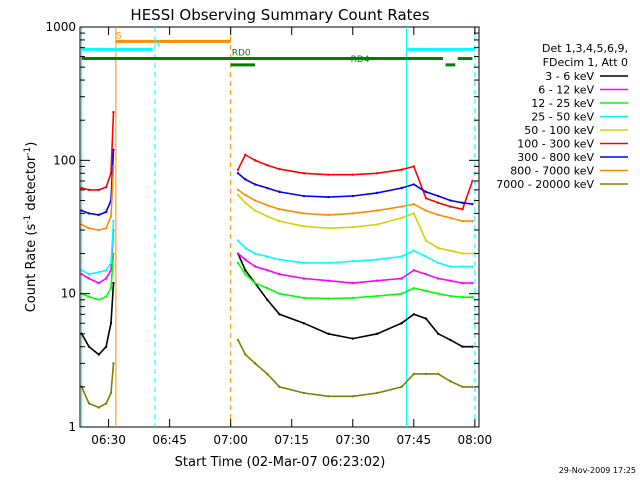 This screenshot has width=640, height=480. I want to click on x-tick-label-0: 06:30, so click(108, 440).